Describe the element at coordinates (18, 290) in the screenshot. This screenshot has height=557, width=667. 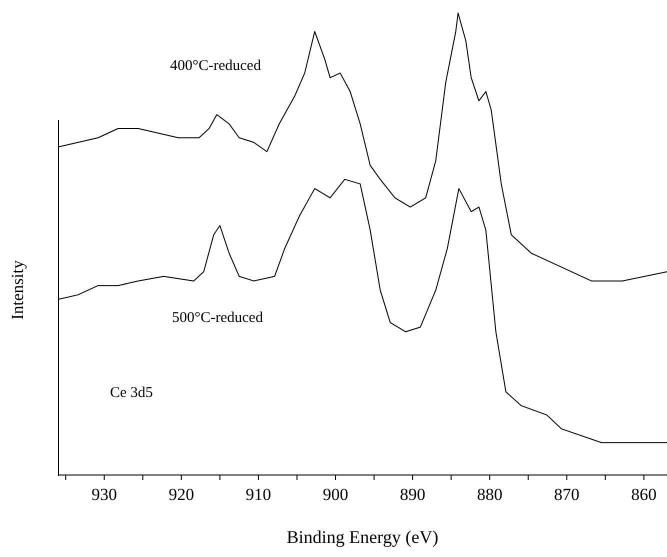
I see `y-axis-title: Intensity` at that location.